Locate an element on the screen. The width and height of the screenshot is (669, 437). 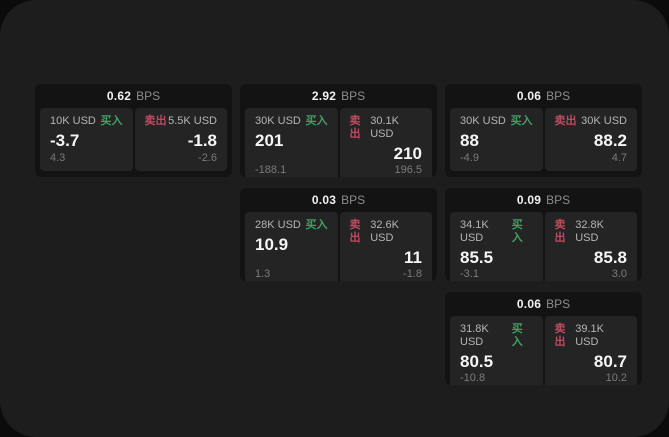
buy-cell: 30K USD 买入 201 -188.1 is located at coordinates (291, 142).